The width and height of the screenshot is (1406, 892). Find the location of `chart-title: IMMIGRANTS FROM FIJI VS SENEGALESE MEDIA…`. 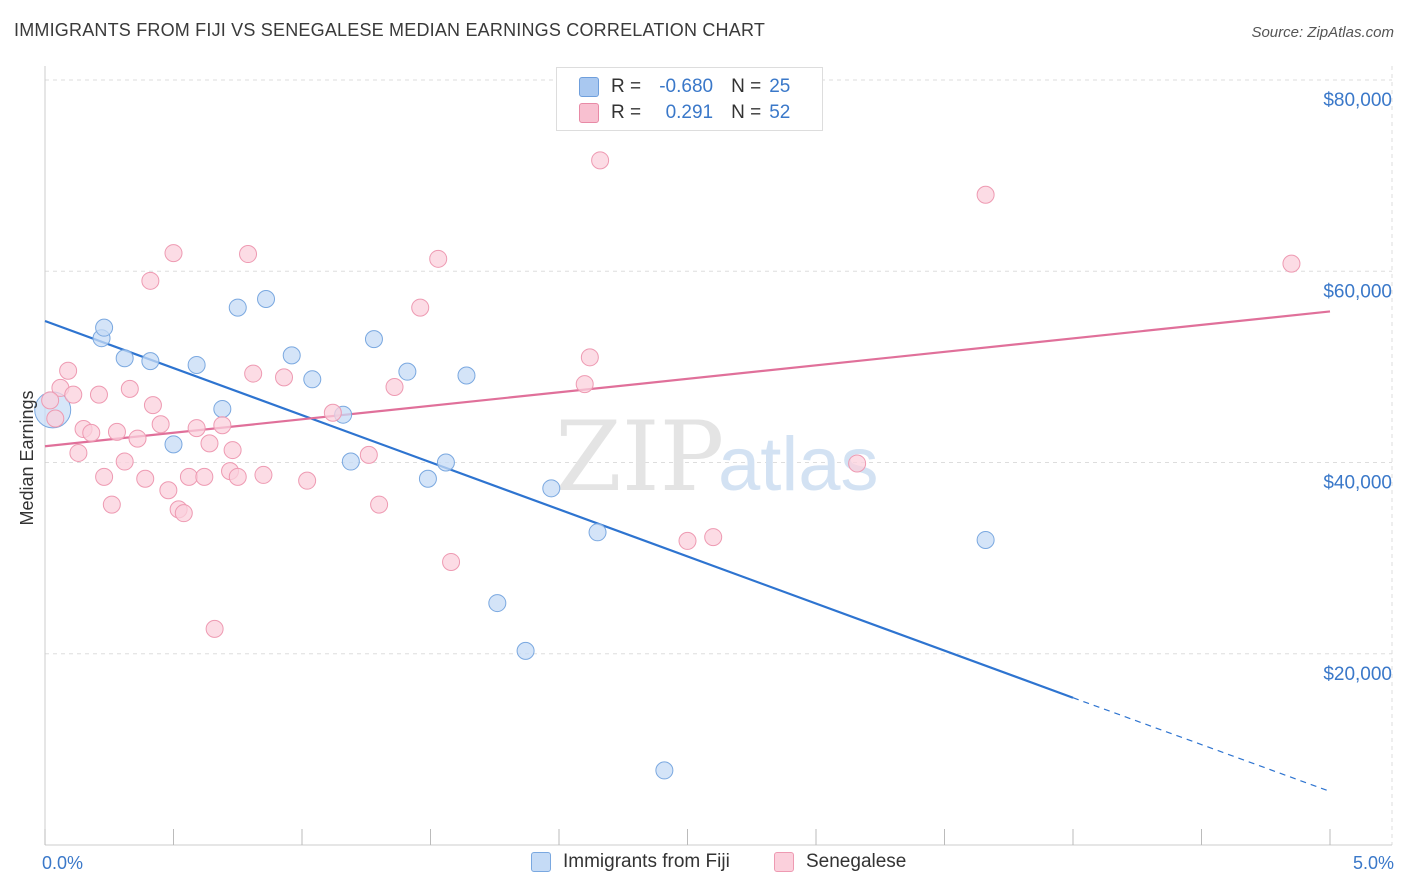

chart-title: IMMIGRANTS FROM FIJI VS SENEGALESE MEDIA… is located at coordinates (390, 30).